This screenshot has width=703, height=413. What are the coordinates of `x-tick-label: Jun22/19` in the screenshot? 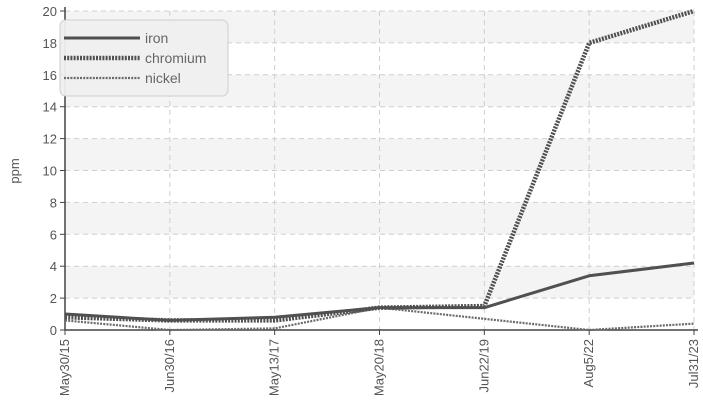 It's located at (483, 366).